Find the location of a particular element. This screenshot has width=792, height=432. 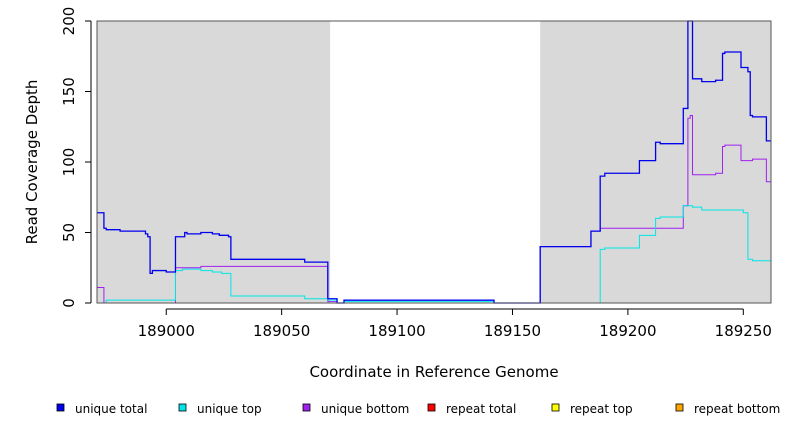

x-tick-label: 189000 is located at coordinates (166, 331).